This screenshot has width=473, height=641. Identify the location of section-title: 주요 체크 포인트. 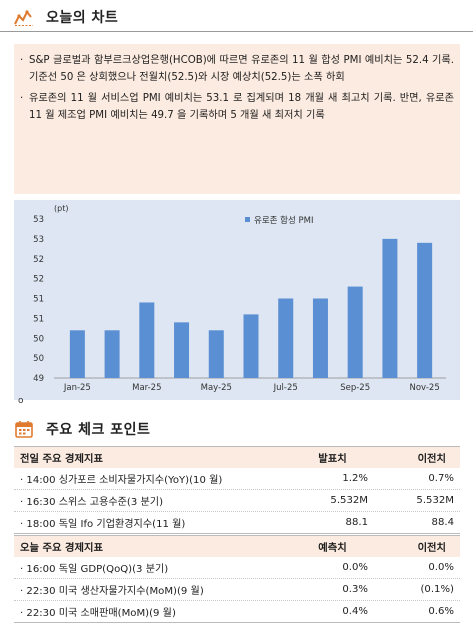
(98, 430).